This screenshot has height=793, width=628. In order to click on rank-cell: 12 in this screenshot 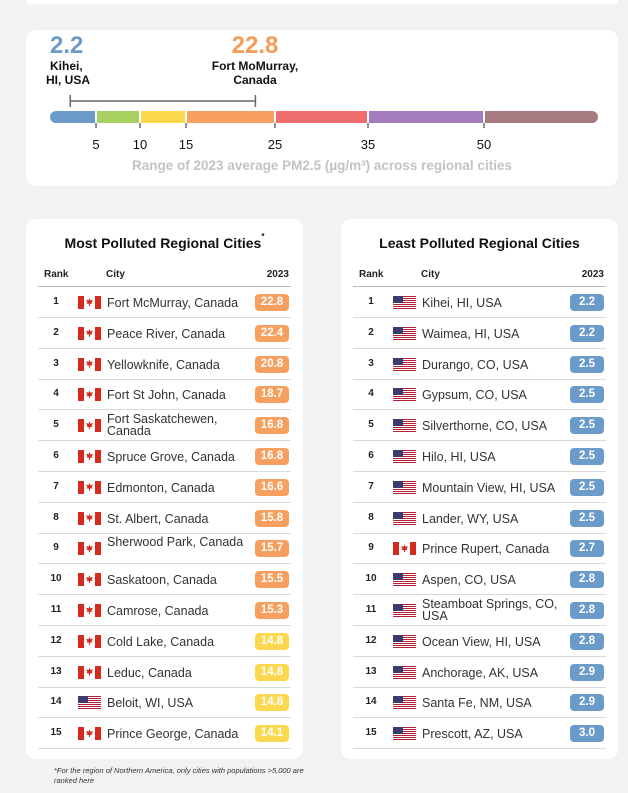, I will do `click(56, 640)`.